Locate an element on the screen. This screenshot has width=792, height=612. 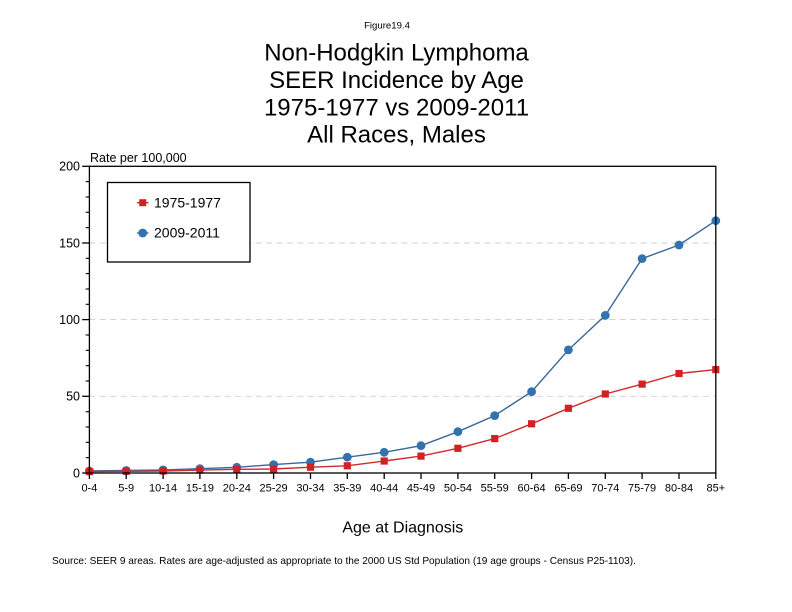
svg-text: Non-Hodgkin Lymphoma is located at coordinates (396, 52).